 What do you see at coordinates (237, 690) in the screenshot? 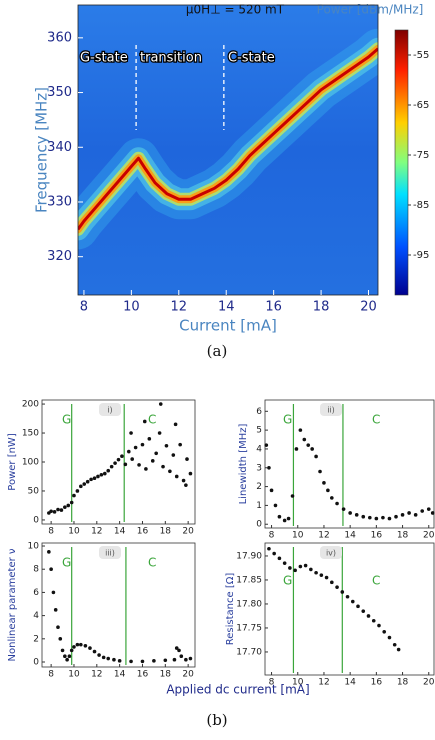
I see `x-axis-label: Applied dc current [mA]` at bounding box center [237, 690].